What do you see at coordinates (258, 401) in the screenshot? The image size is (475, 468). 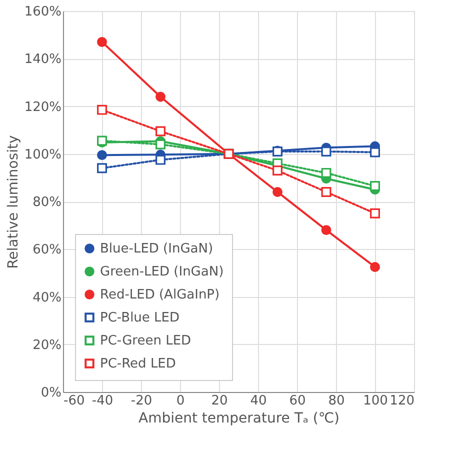 I see `x-tick-label: 40` at bounding box center [258, 401].